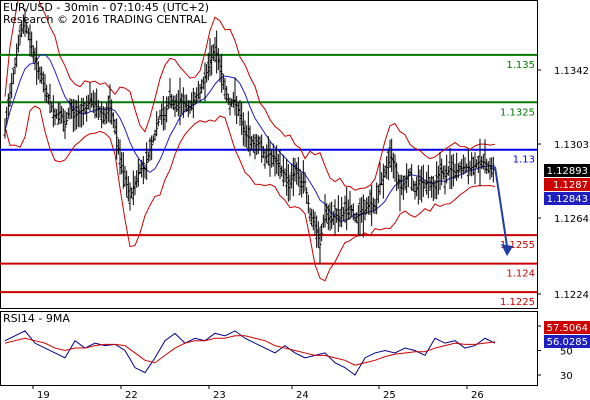 This screenshot has width=590, height=400. What do you see at coordinates (258, 392) in the screenshot?
I see `x-axis: 19 22 23 24 25 26` at bounding box center [258, 392].